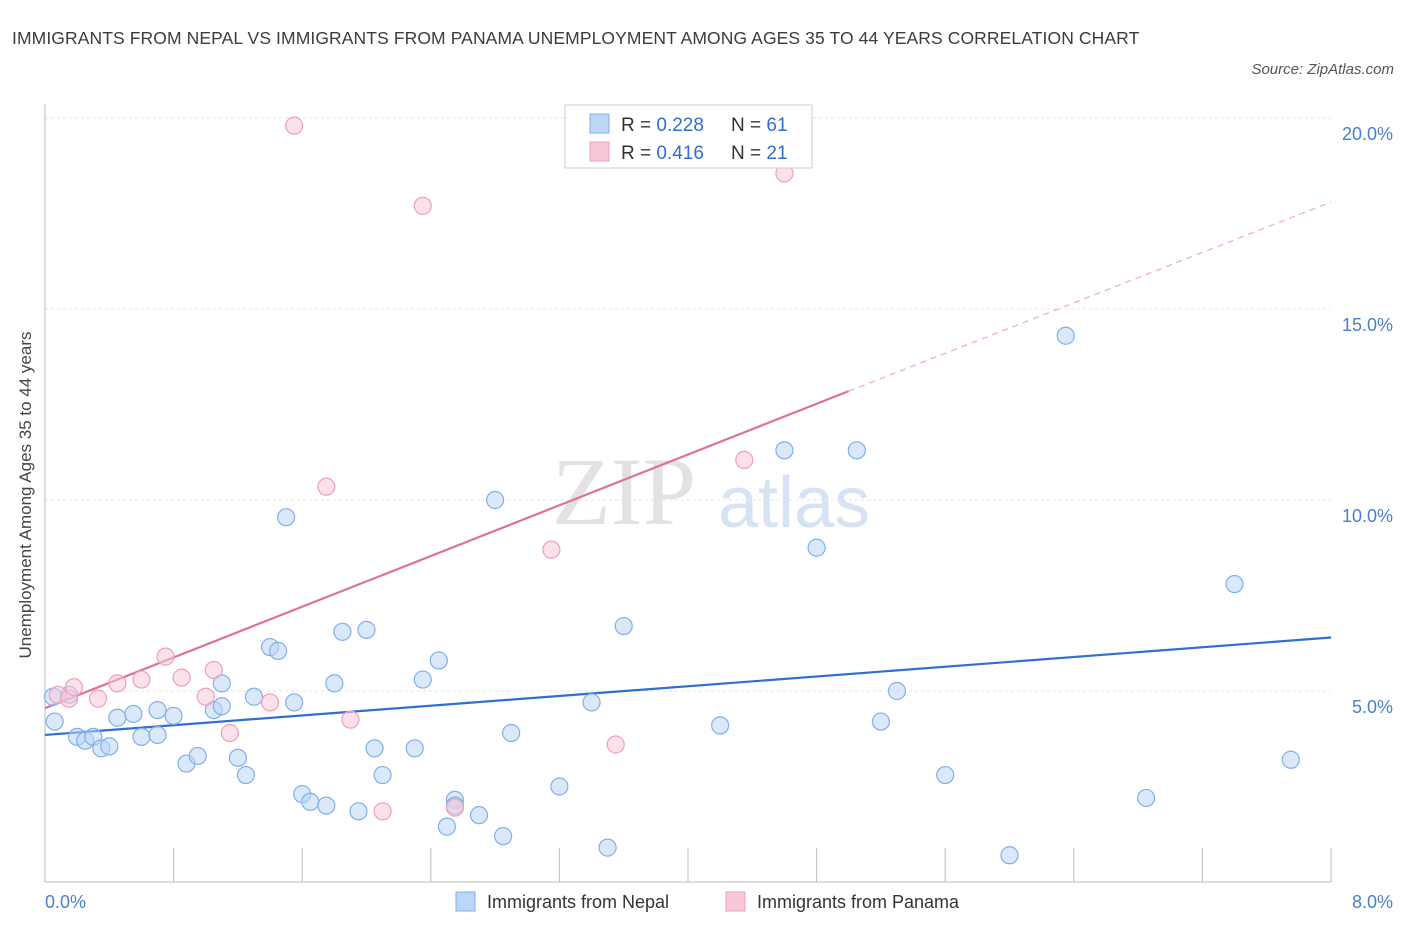 The image size is (1406, 930). What do you see at coordinates (748, 153) in the screenshot?
I see `panama-n-label: N =` at bounding box center [748, 153].